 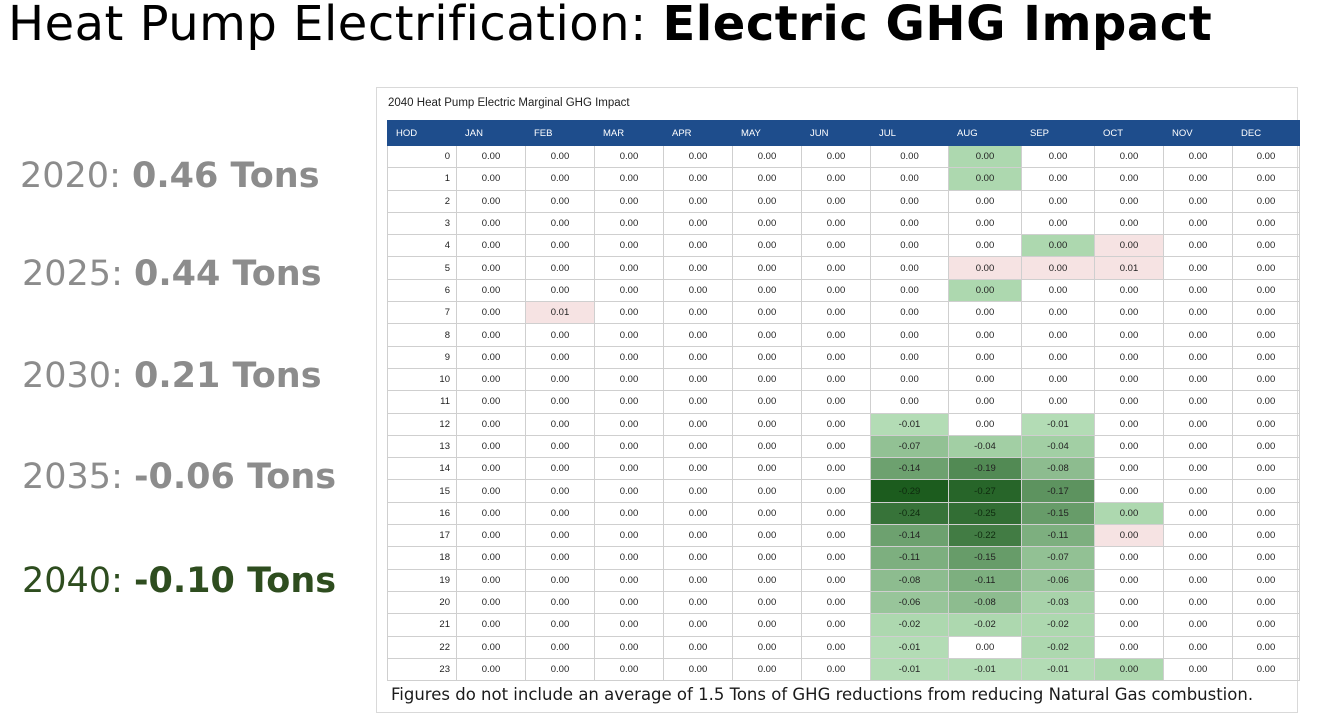 I want to click on hod-cell: 20, so click(x=422, y=602).